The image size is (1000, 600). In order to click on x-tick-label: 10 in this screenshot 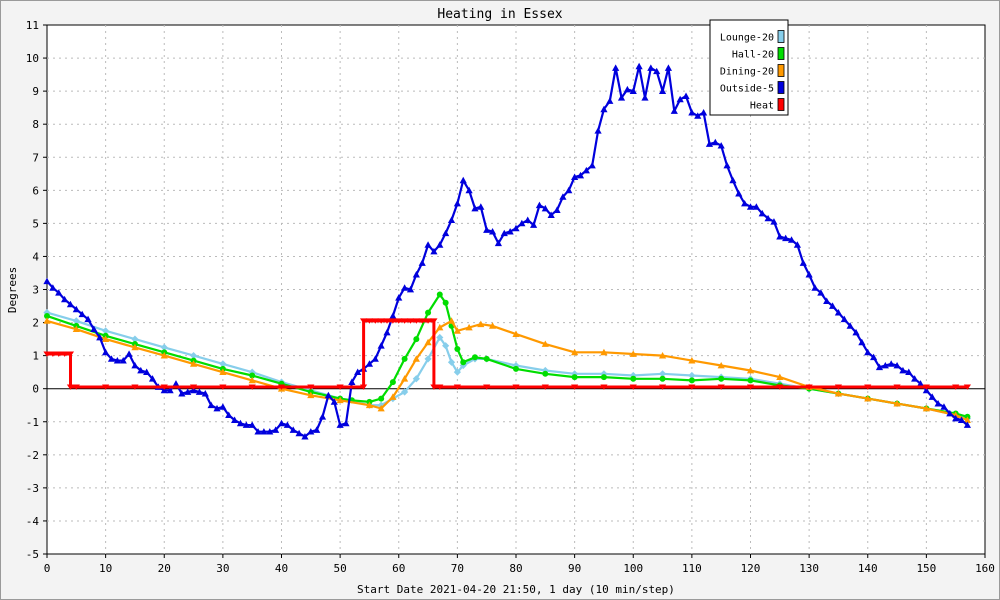, I will do `click(105, 568)`.